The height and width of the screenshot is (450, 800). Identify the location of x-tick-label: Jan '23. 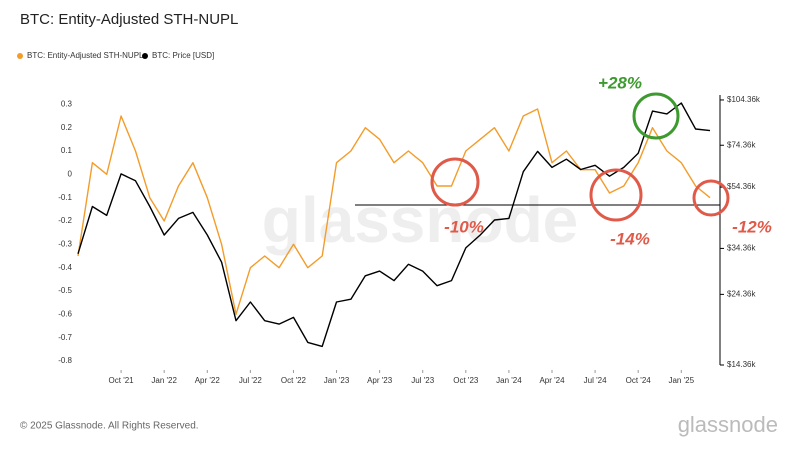
(337, 380).